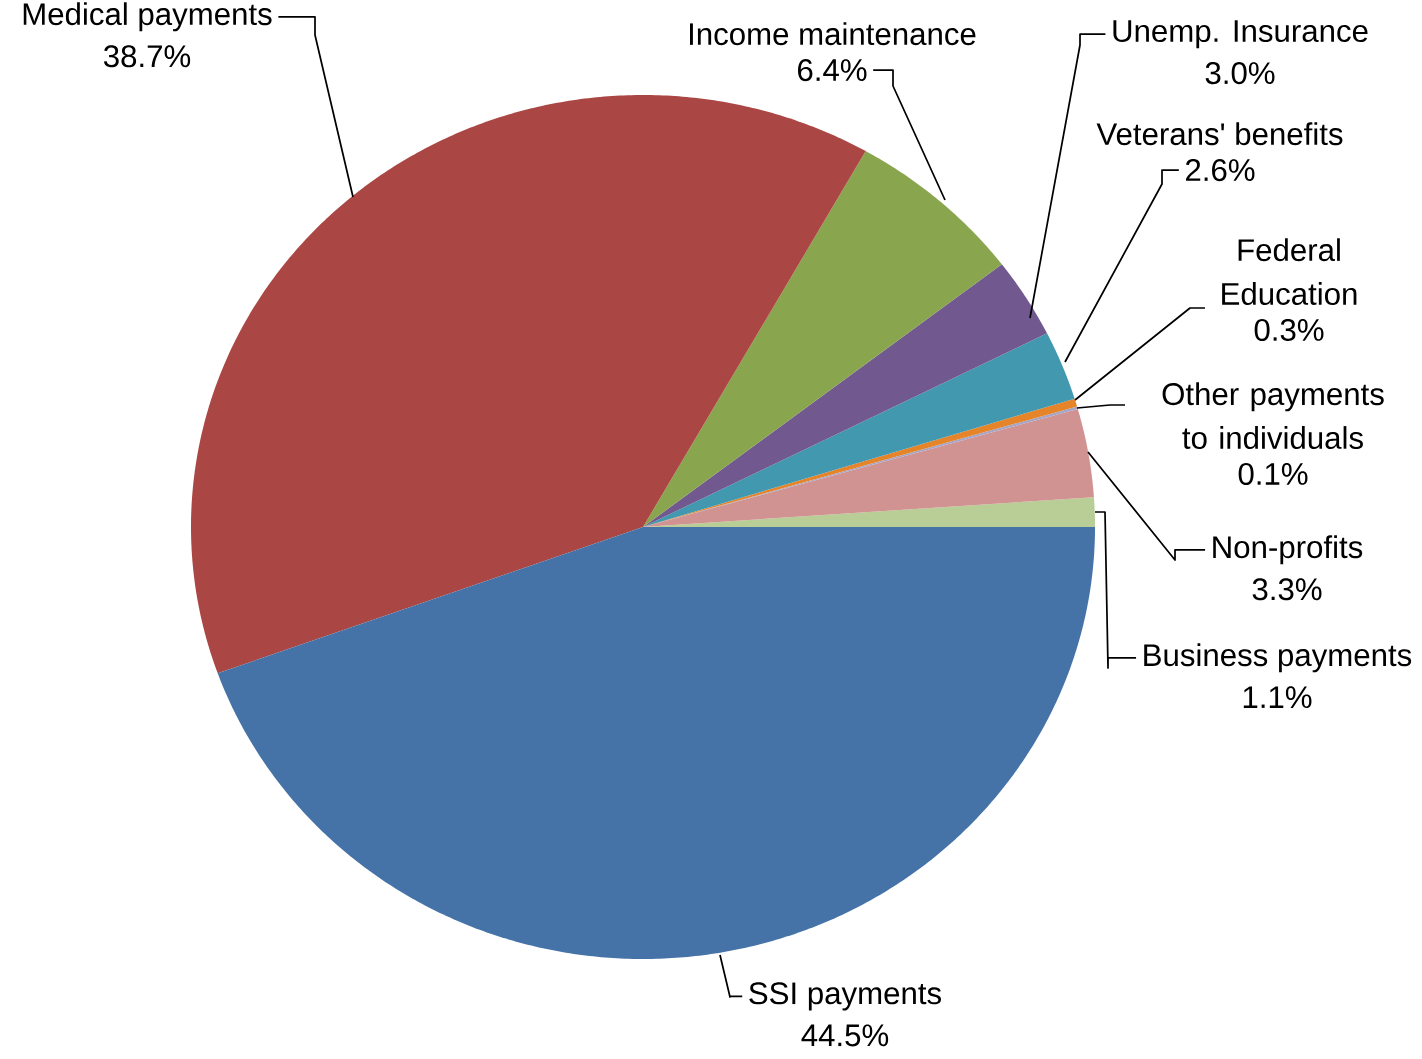  I want to click on data-label: 0.1%, so click(1273, 473).